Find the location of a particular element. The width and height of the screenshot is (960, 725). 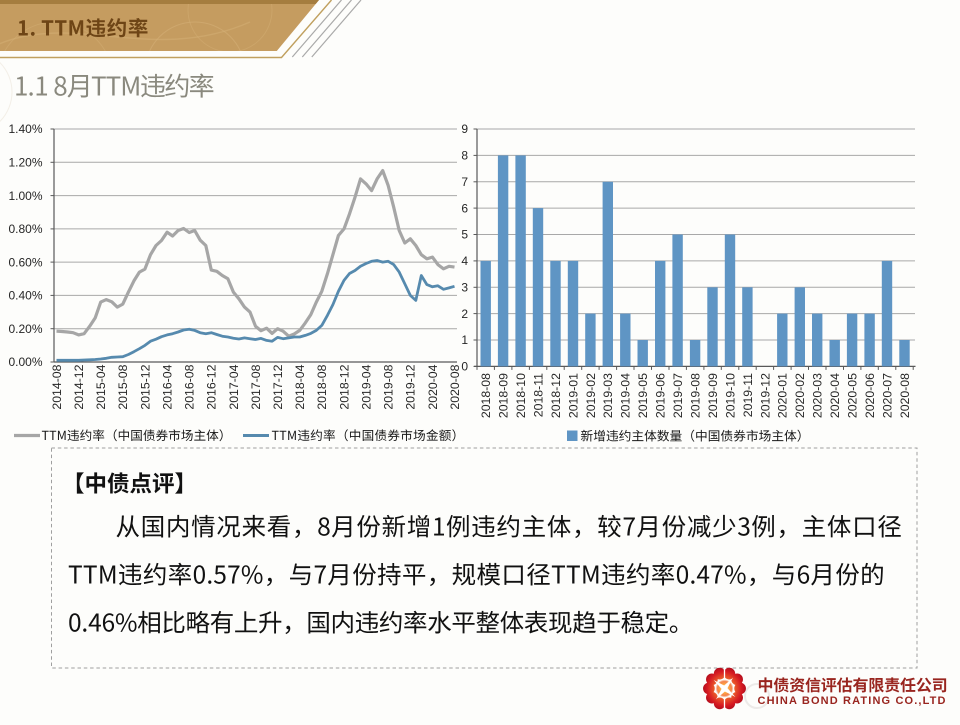

svg-text: 2014-08 is located at coordinates (57, 386).